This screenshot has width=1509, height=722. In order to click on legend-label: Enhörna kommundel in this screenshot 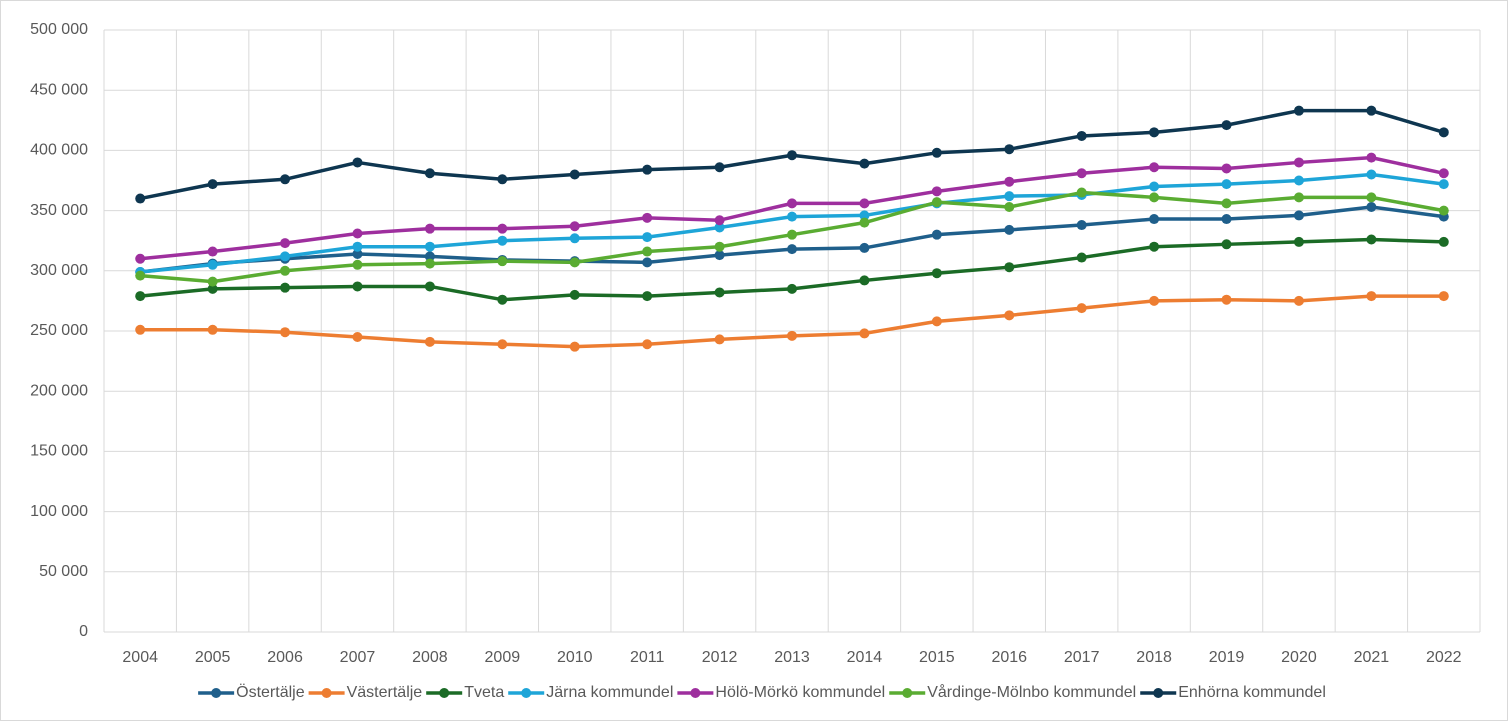, I will do `click(1252, 692)`.